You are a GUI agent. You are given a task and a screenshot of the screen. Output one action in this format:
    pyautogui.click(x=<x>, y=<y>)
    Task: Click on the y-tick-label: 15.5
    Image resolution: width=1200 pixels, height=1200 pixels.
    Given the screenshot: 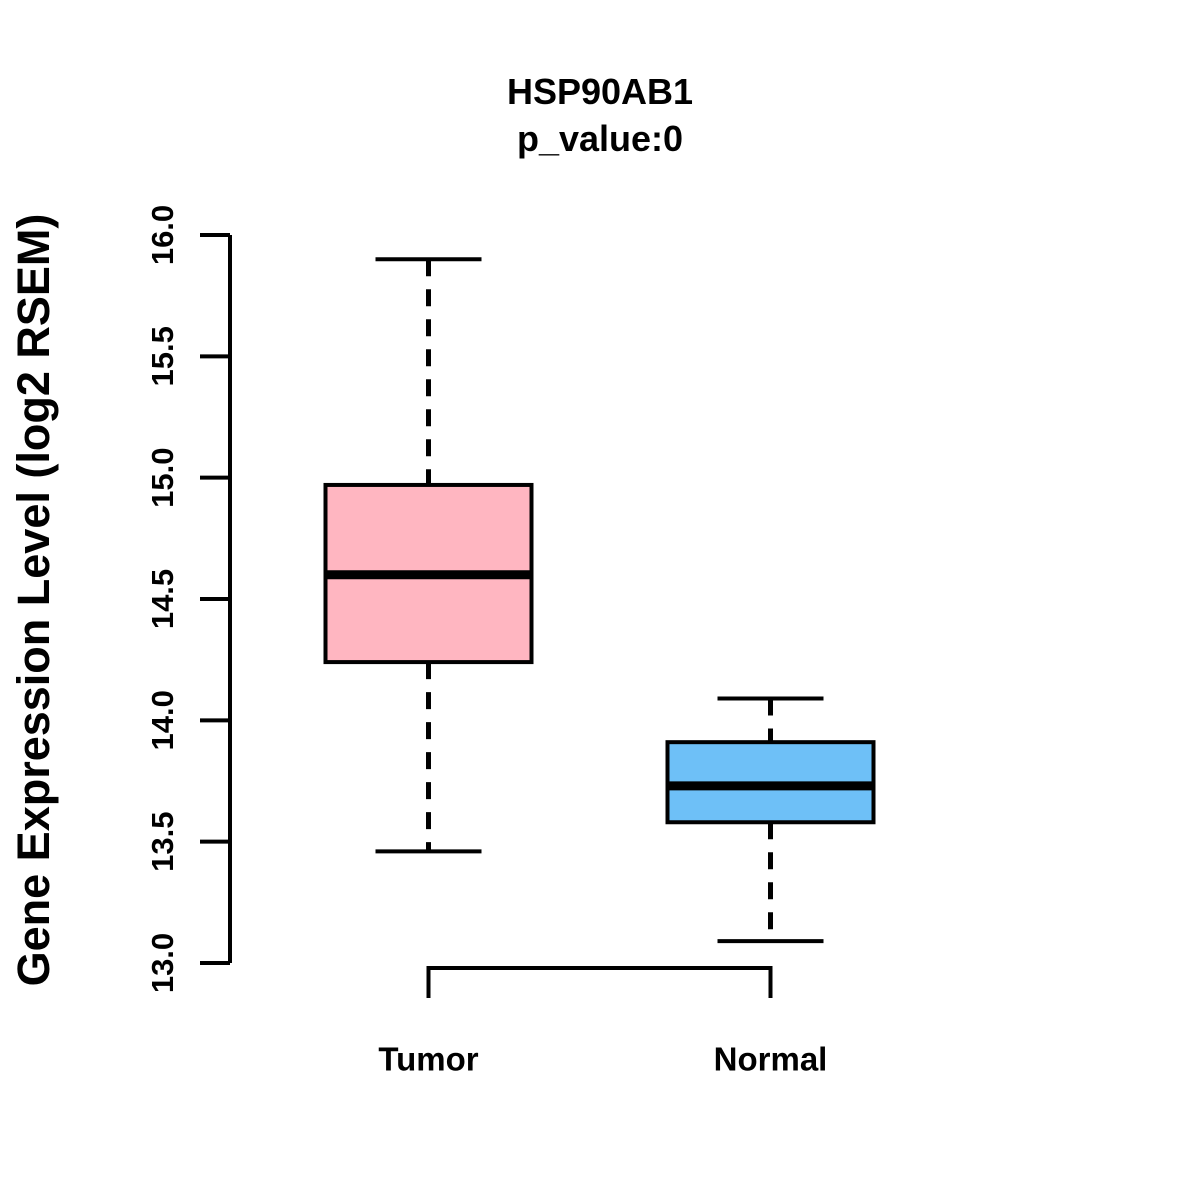 What is the action you would take?
    pyautogui.click(x=162, y=356)
    